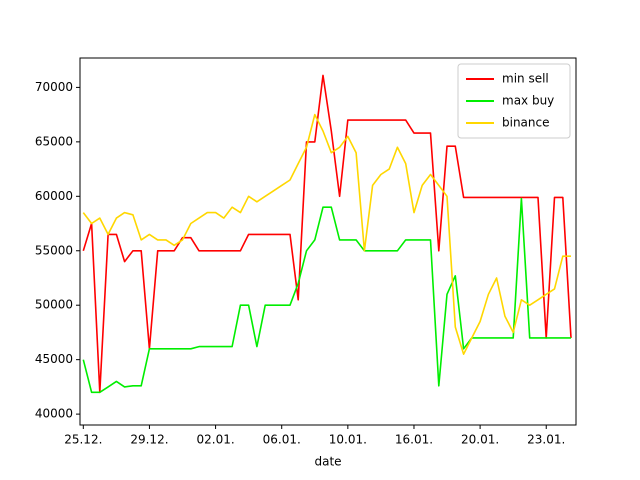 This screenshot has height=480, width=640. Describe the element at coordinates (480, 440) in the screenshot. I see `x-tick-label: 20.01.` at that location.